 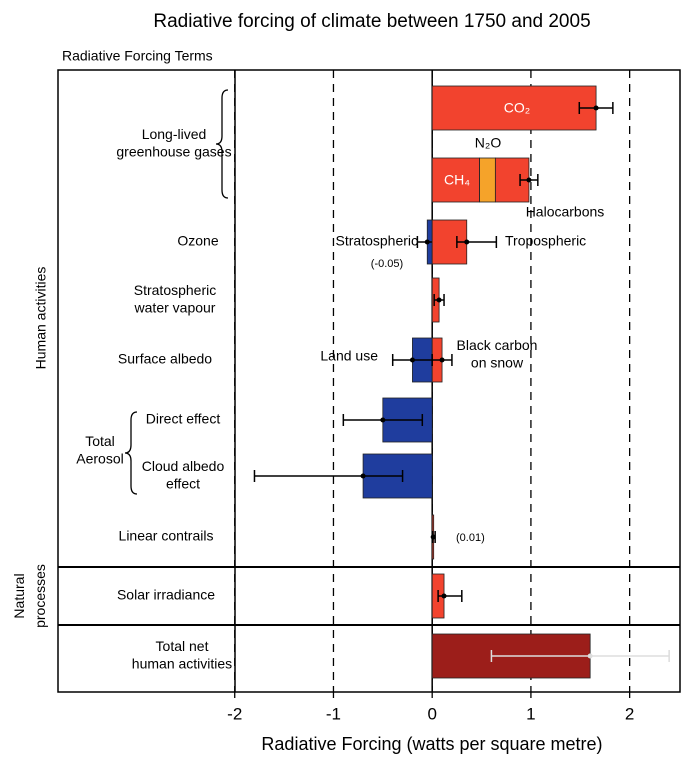 I want to click on label: Halocarbons, so click(x=565, y=212).